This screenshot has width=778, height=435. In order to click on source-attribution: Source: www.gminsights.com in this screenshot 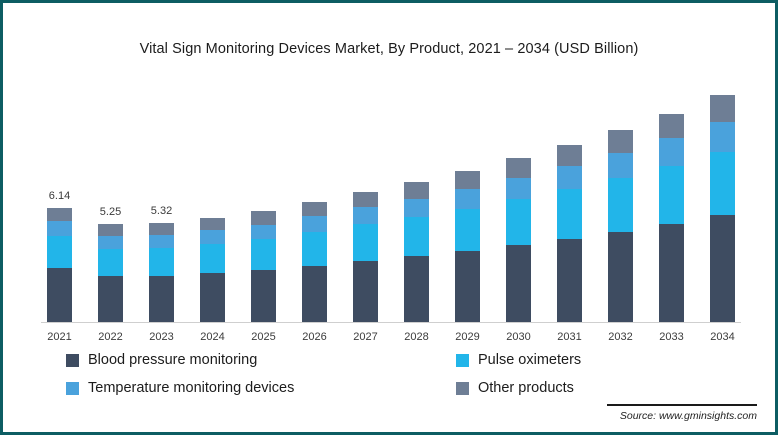, I will do `click(688, 416)`.